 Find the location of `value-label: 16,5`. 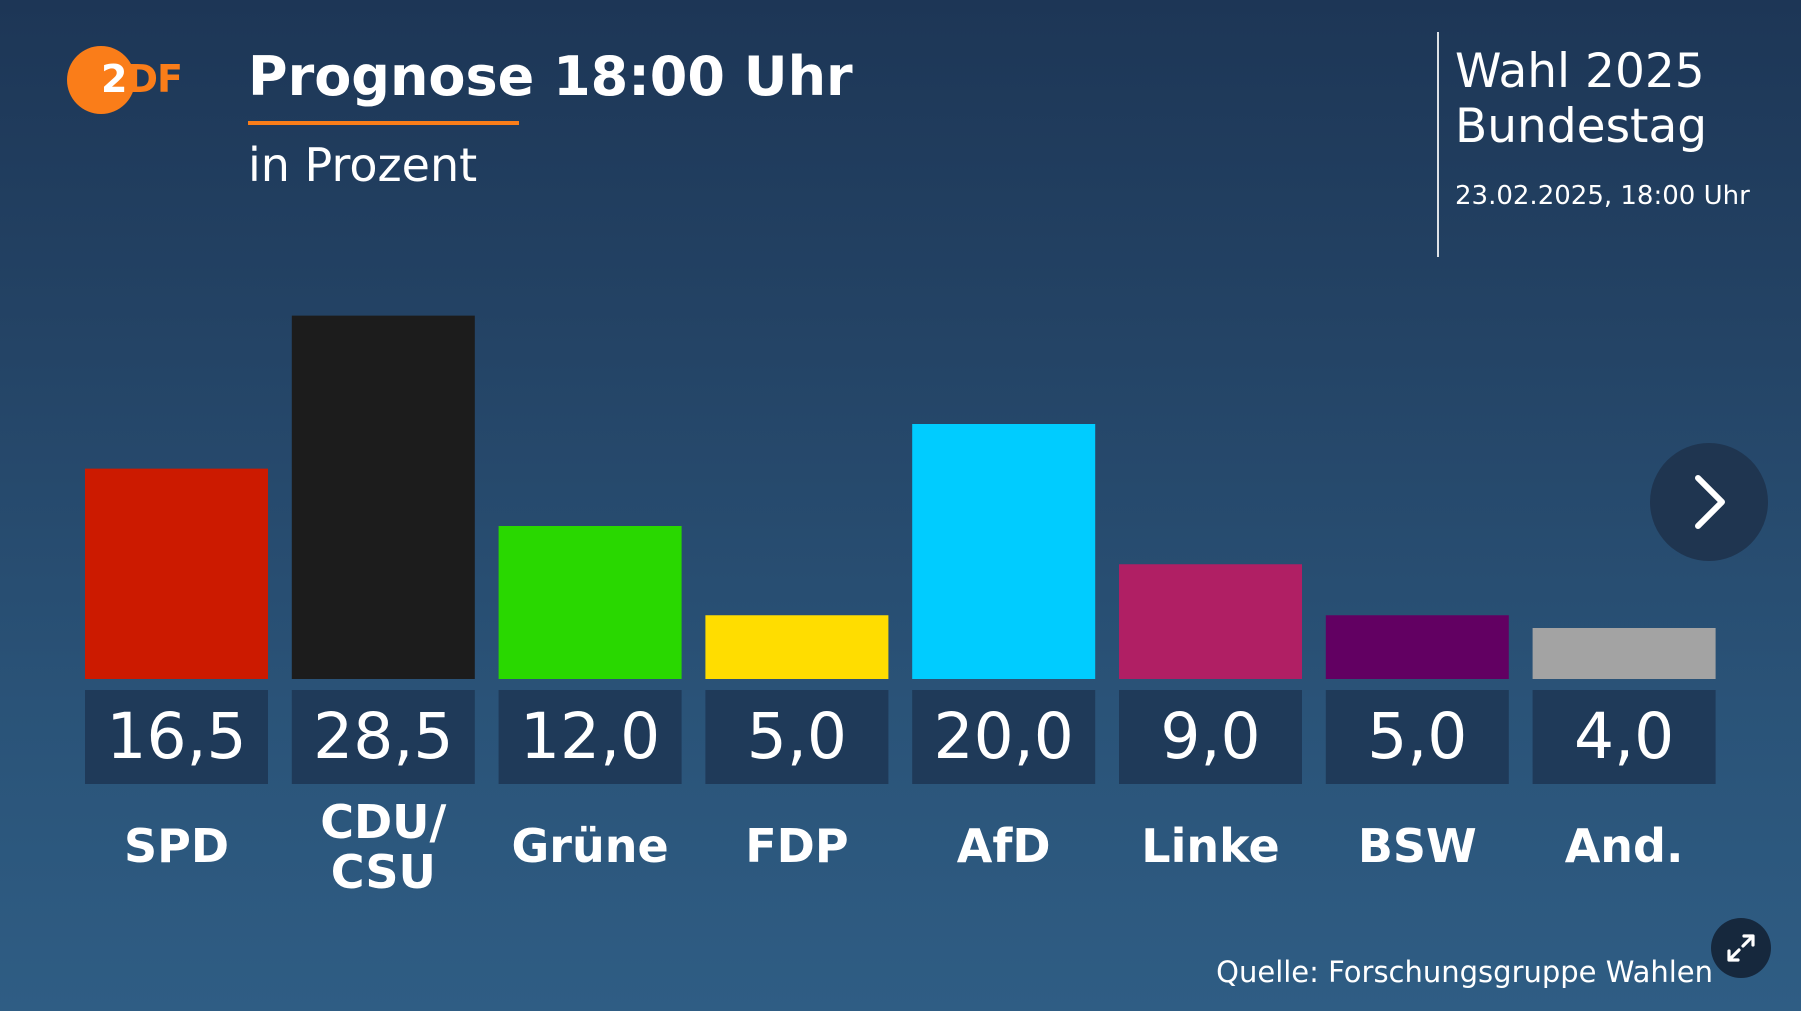

value-label: 16,5 is located at coordinates (176, 736).